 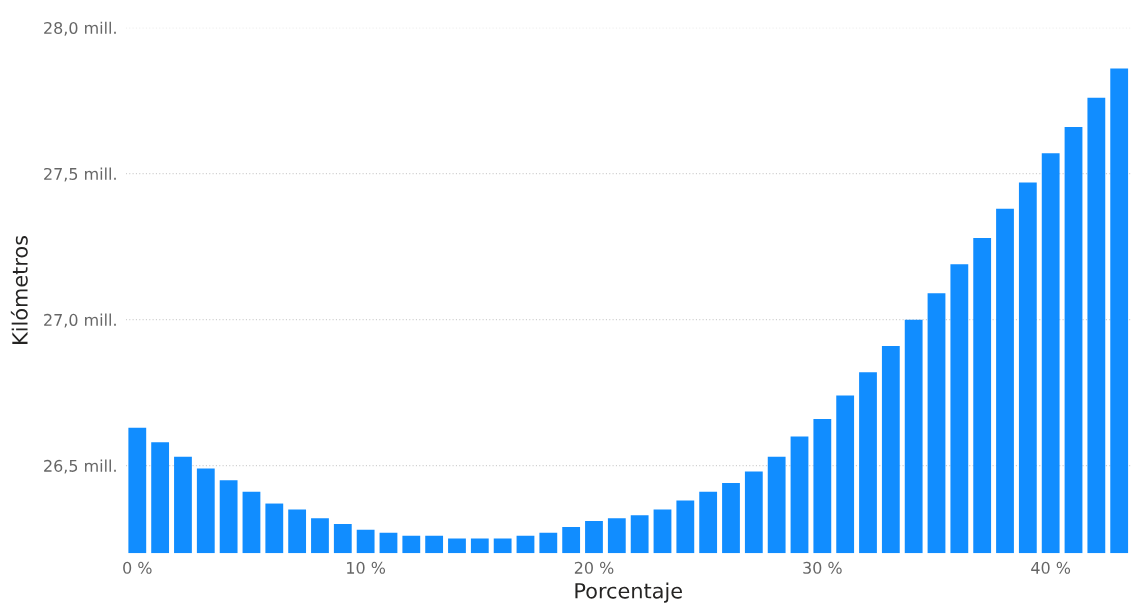 I want to click on x-tick-label: 40 %, so click(x=1051, y=567).